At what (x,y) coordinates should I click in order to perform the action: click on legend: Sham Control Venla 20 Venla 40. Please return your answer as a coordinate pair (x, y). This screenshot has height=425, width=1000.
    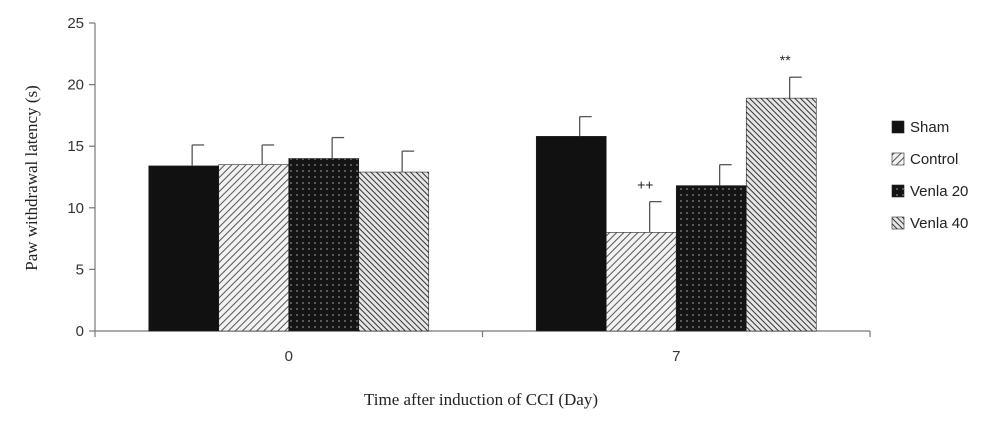
    Looking at the image, I should click on (929, 175).